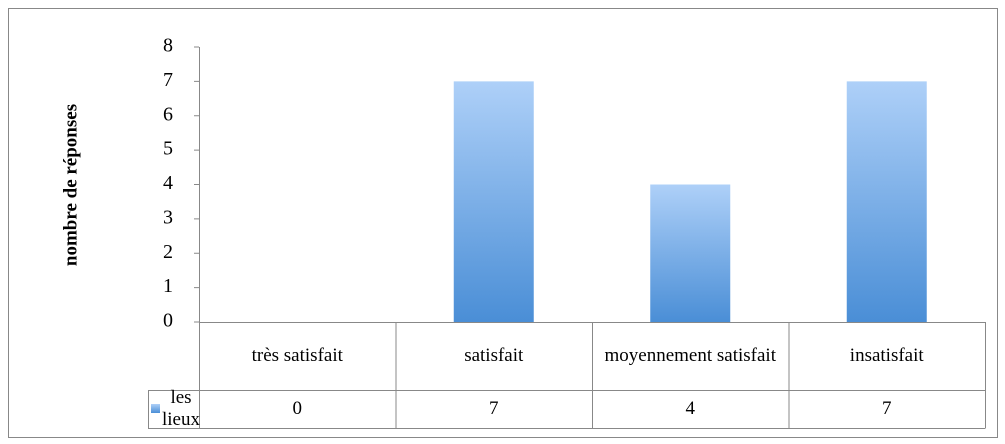 The width and height of the screenshot is (1005, 444). What do you see at coordinates (690, 408) in the screenshot?
I see `table-value: 4` at bounding box center [690, 408].